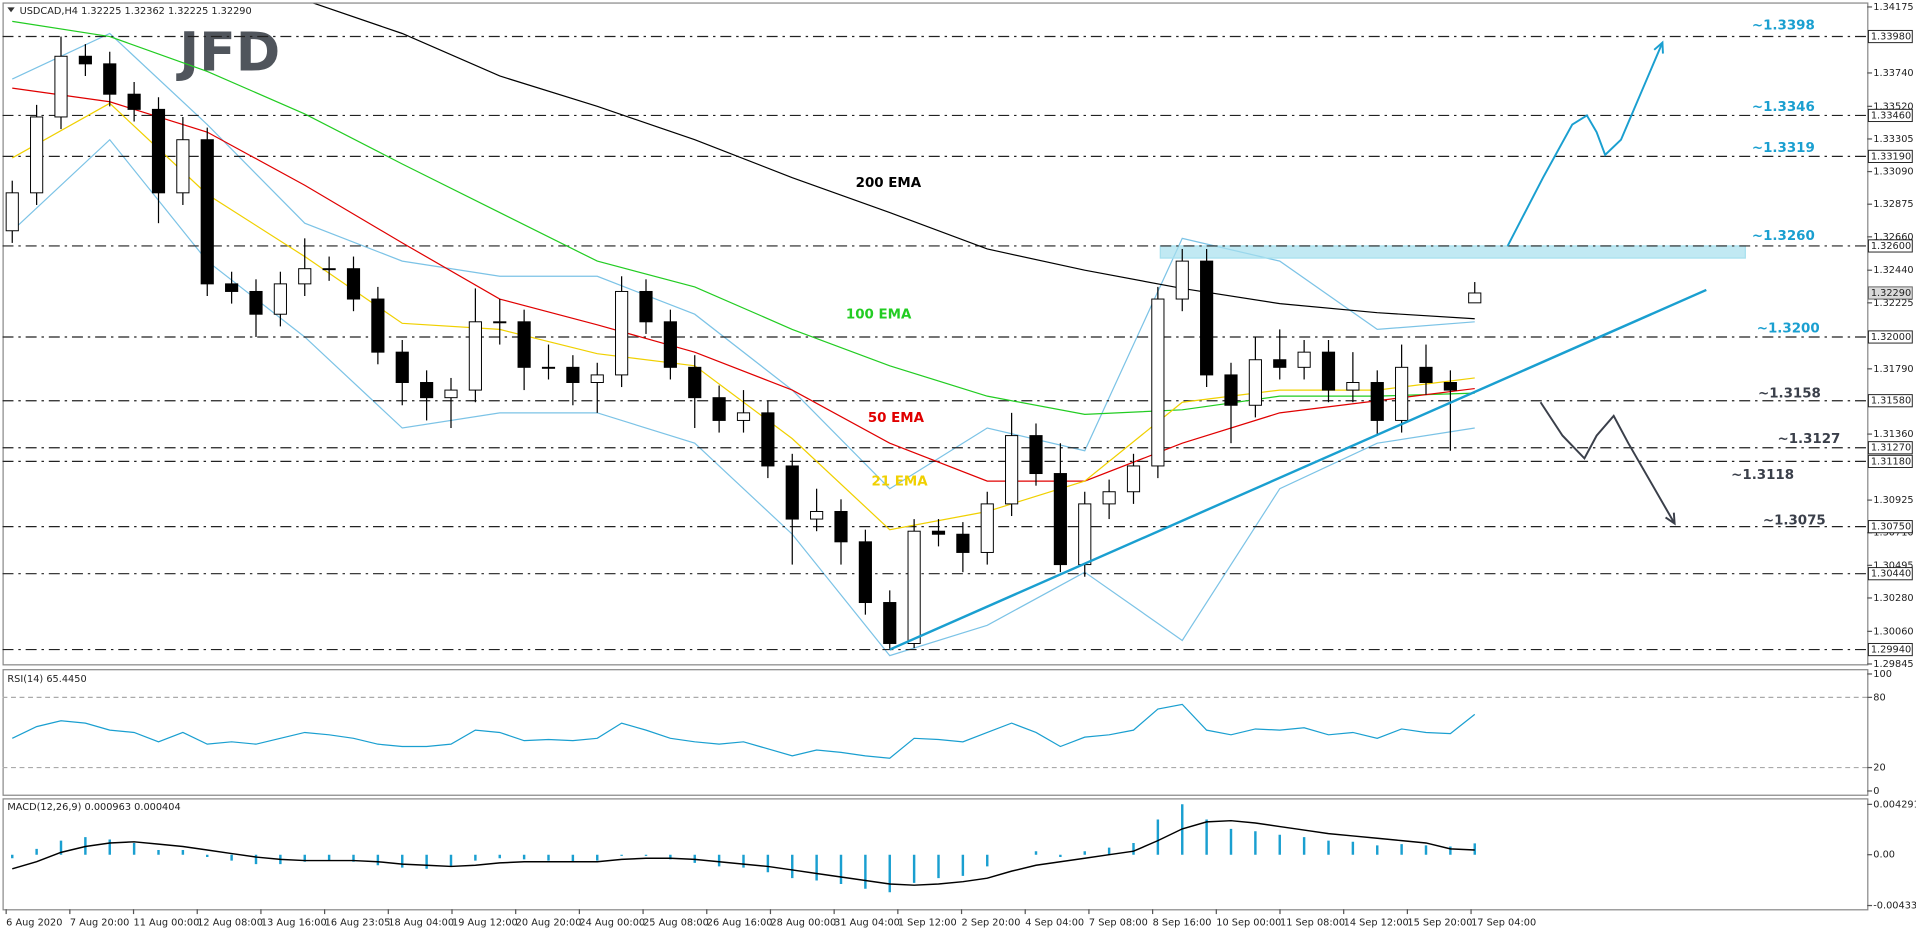 Image resolution: width=1916 pixels, height=936 pixels. What do you see at coordinates (549, 923) in the screenshot?
I see `x-tick-label: 20 Aug 20:00` at bounding box center [549, 923].